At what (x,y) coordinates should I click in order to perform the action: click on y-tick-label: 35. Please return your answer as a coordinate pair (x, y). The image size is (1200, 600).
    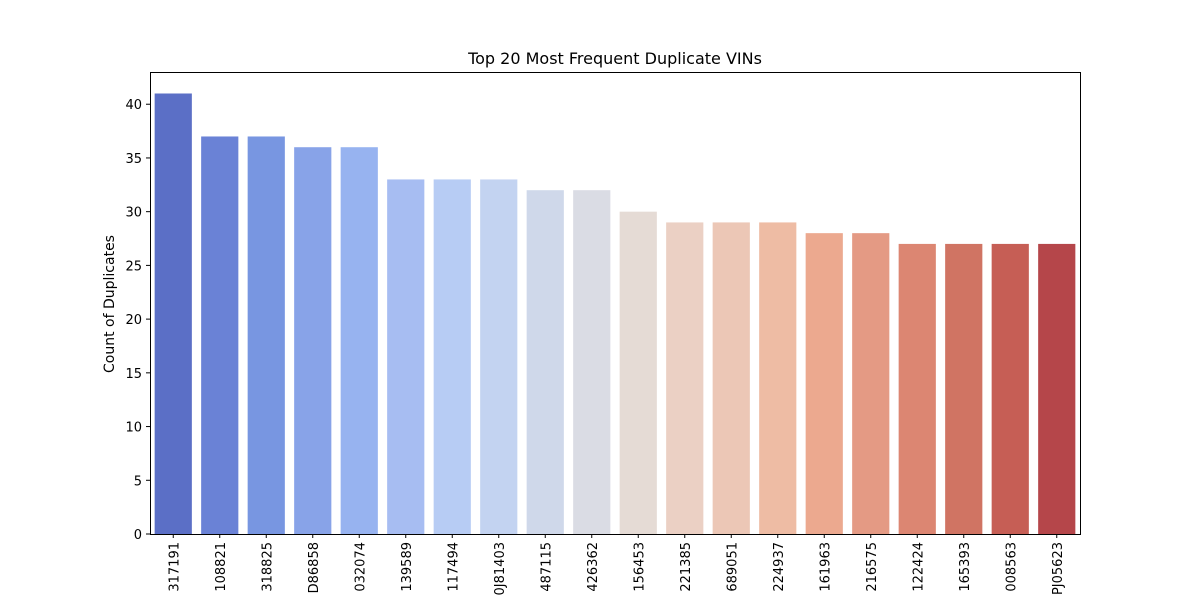
    Looking at the image, I should click on (133, 159).